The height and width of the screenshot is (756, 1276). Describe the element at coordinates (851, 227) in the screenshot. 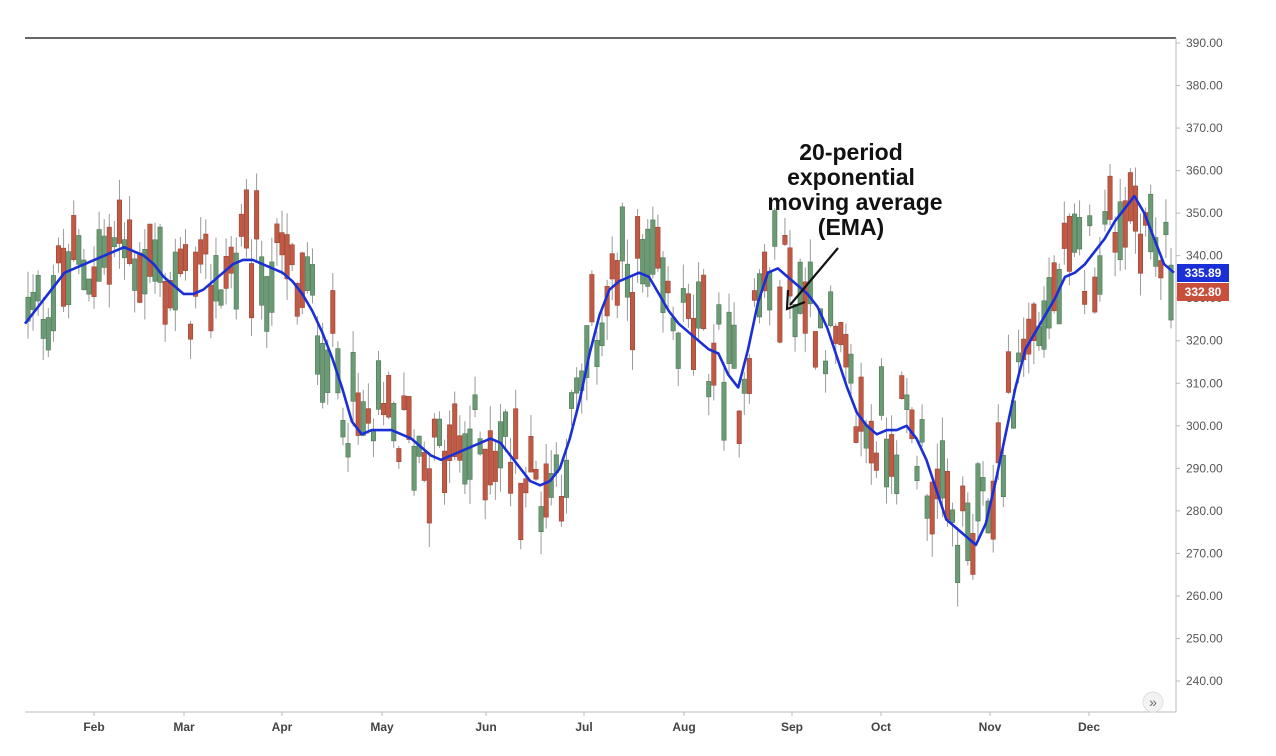

I see `annotation-line-4: (EMA)` at that location.